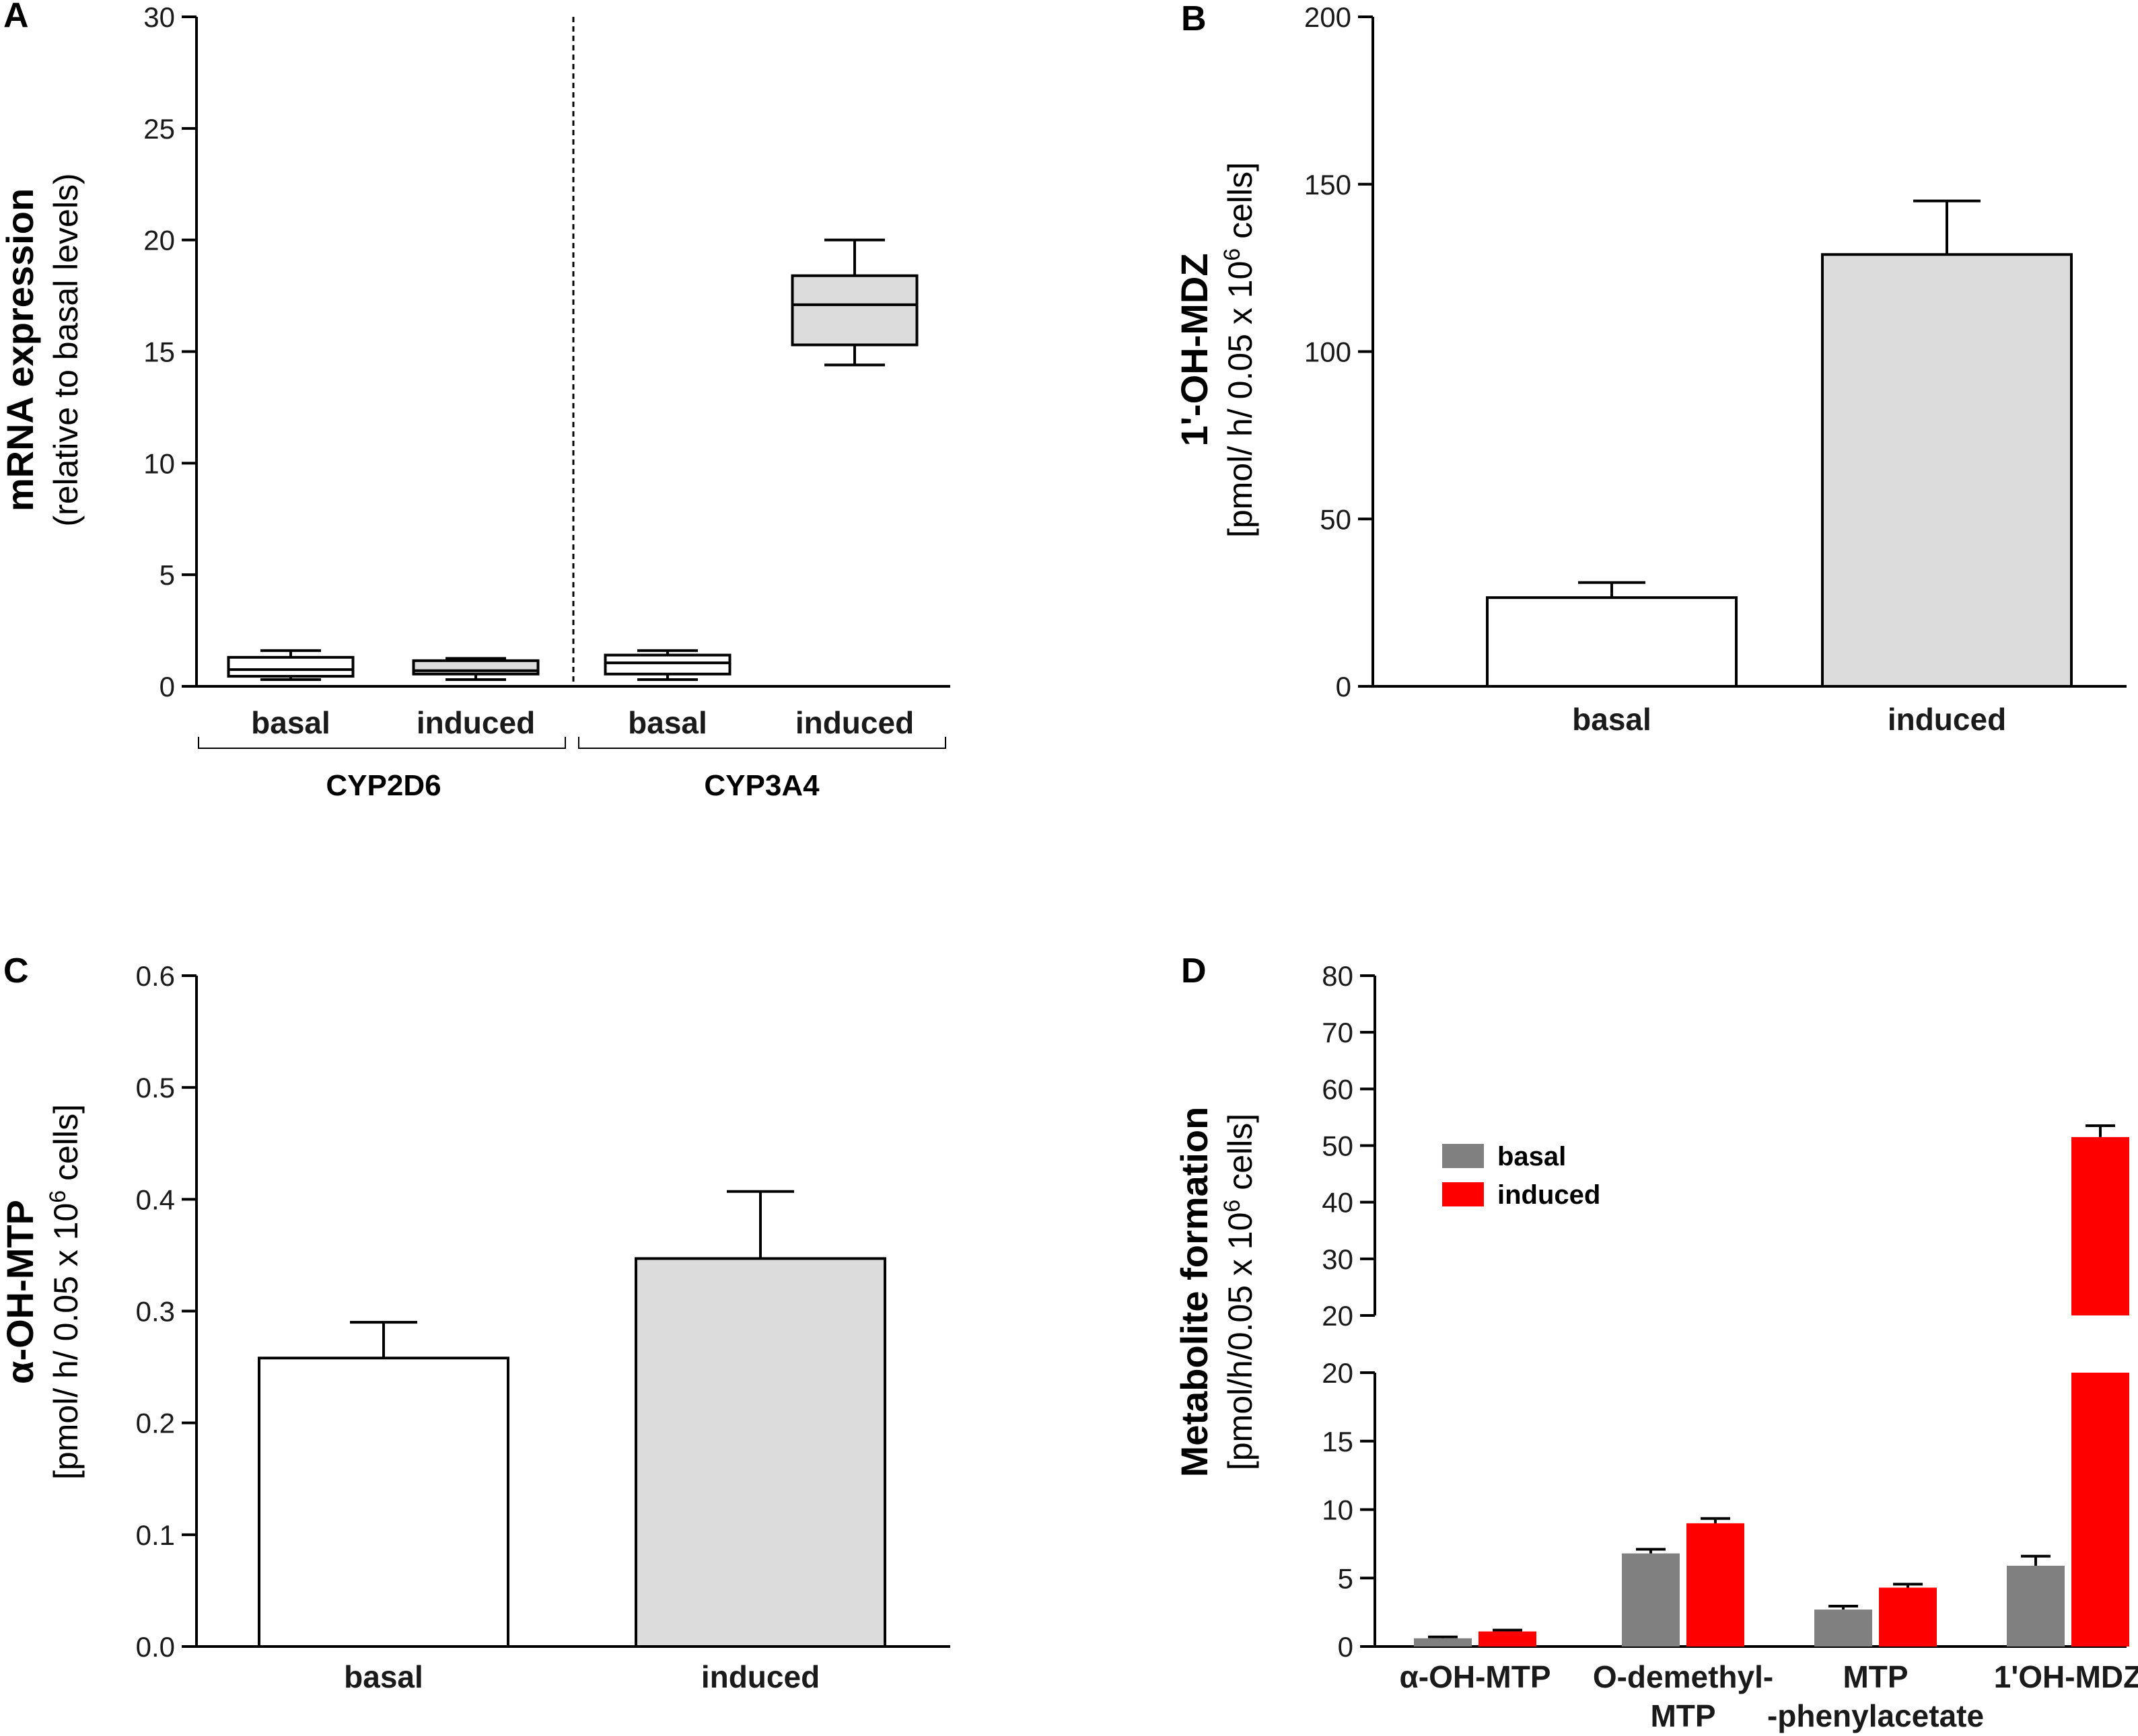 The width and height of the screenshot is (2138, 1736). Describe the element at coordinates (156, 1088) in the screenshot. I see `panel-c-y-tick-label: 0.5` at that location.